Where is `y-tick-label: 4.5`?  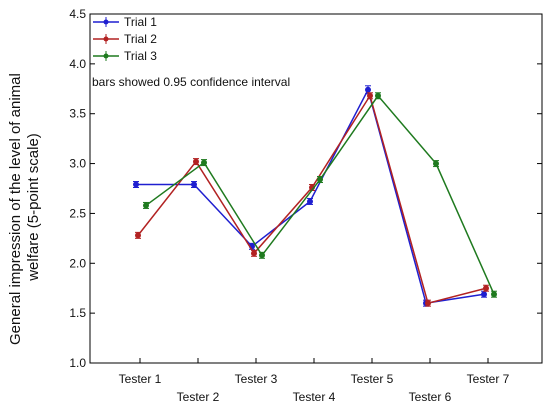 y-tick-label: 4.5 is located at coordinates (77, 14).